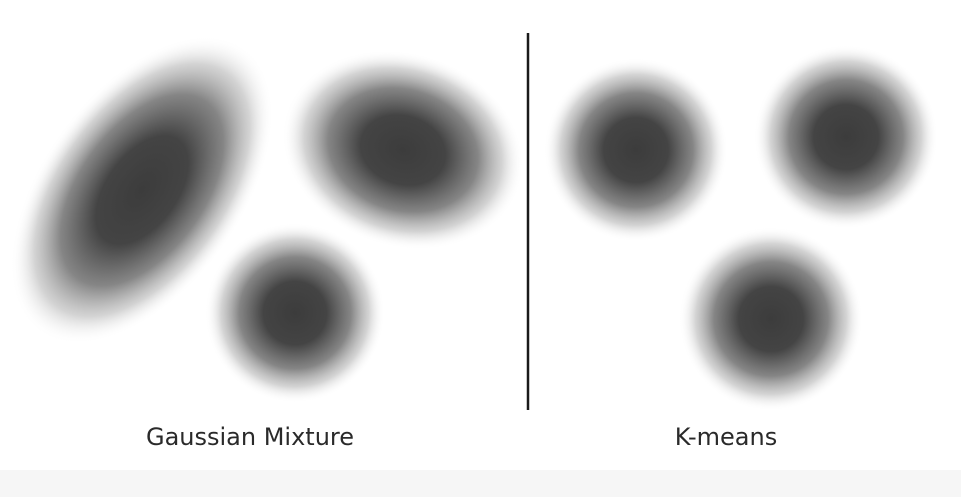 The height and width of the screenshot is (497, 961). Describe the element at coordinates (250, 437) in the screenshot. I see `gaussian-mixture-label: Gaussian Mixture` at that location.